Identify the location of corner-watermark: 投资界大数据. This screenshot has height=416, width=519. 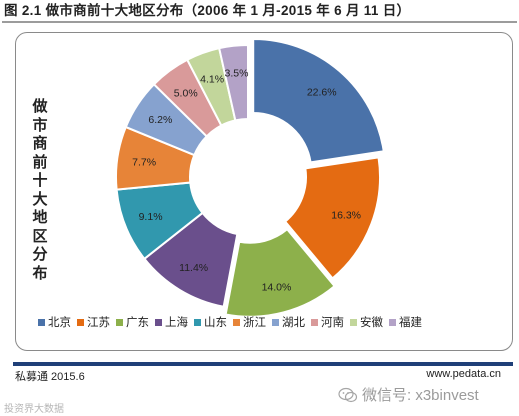
(34, 409).